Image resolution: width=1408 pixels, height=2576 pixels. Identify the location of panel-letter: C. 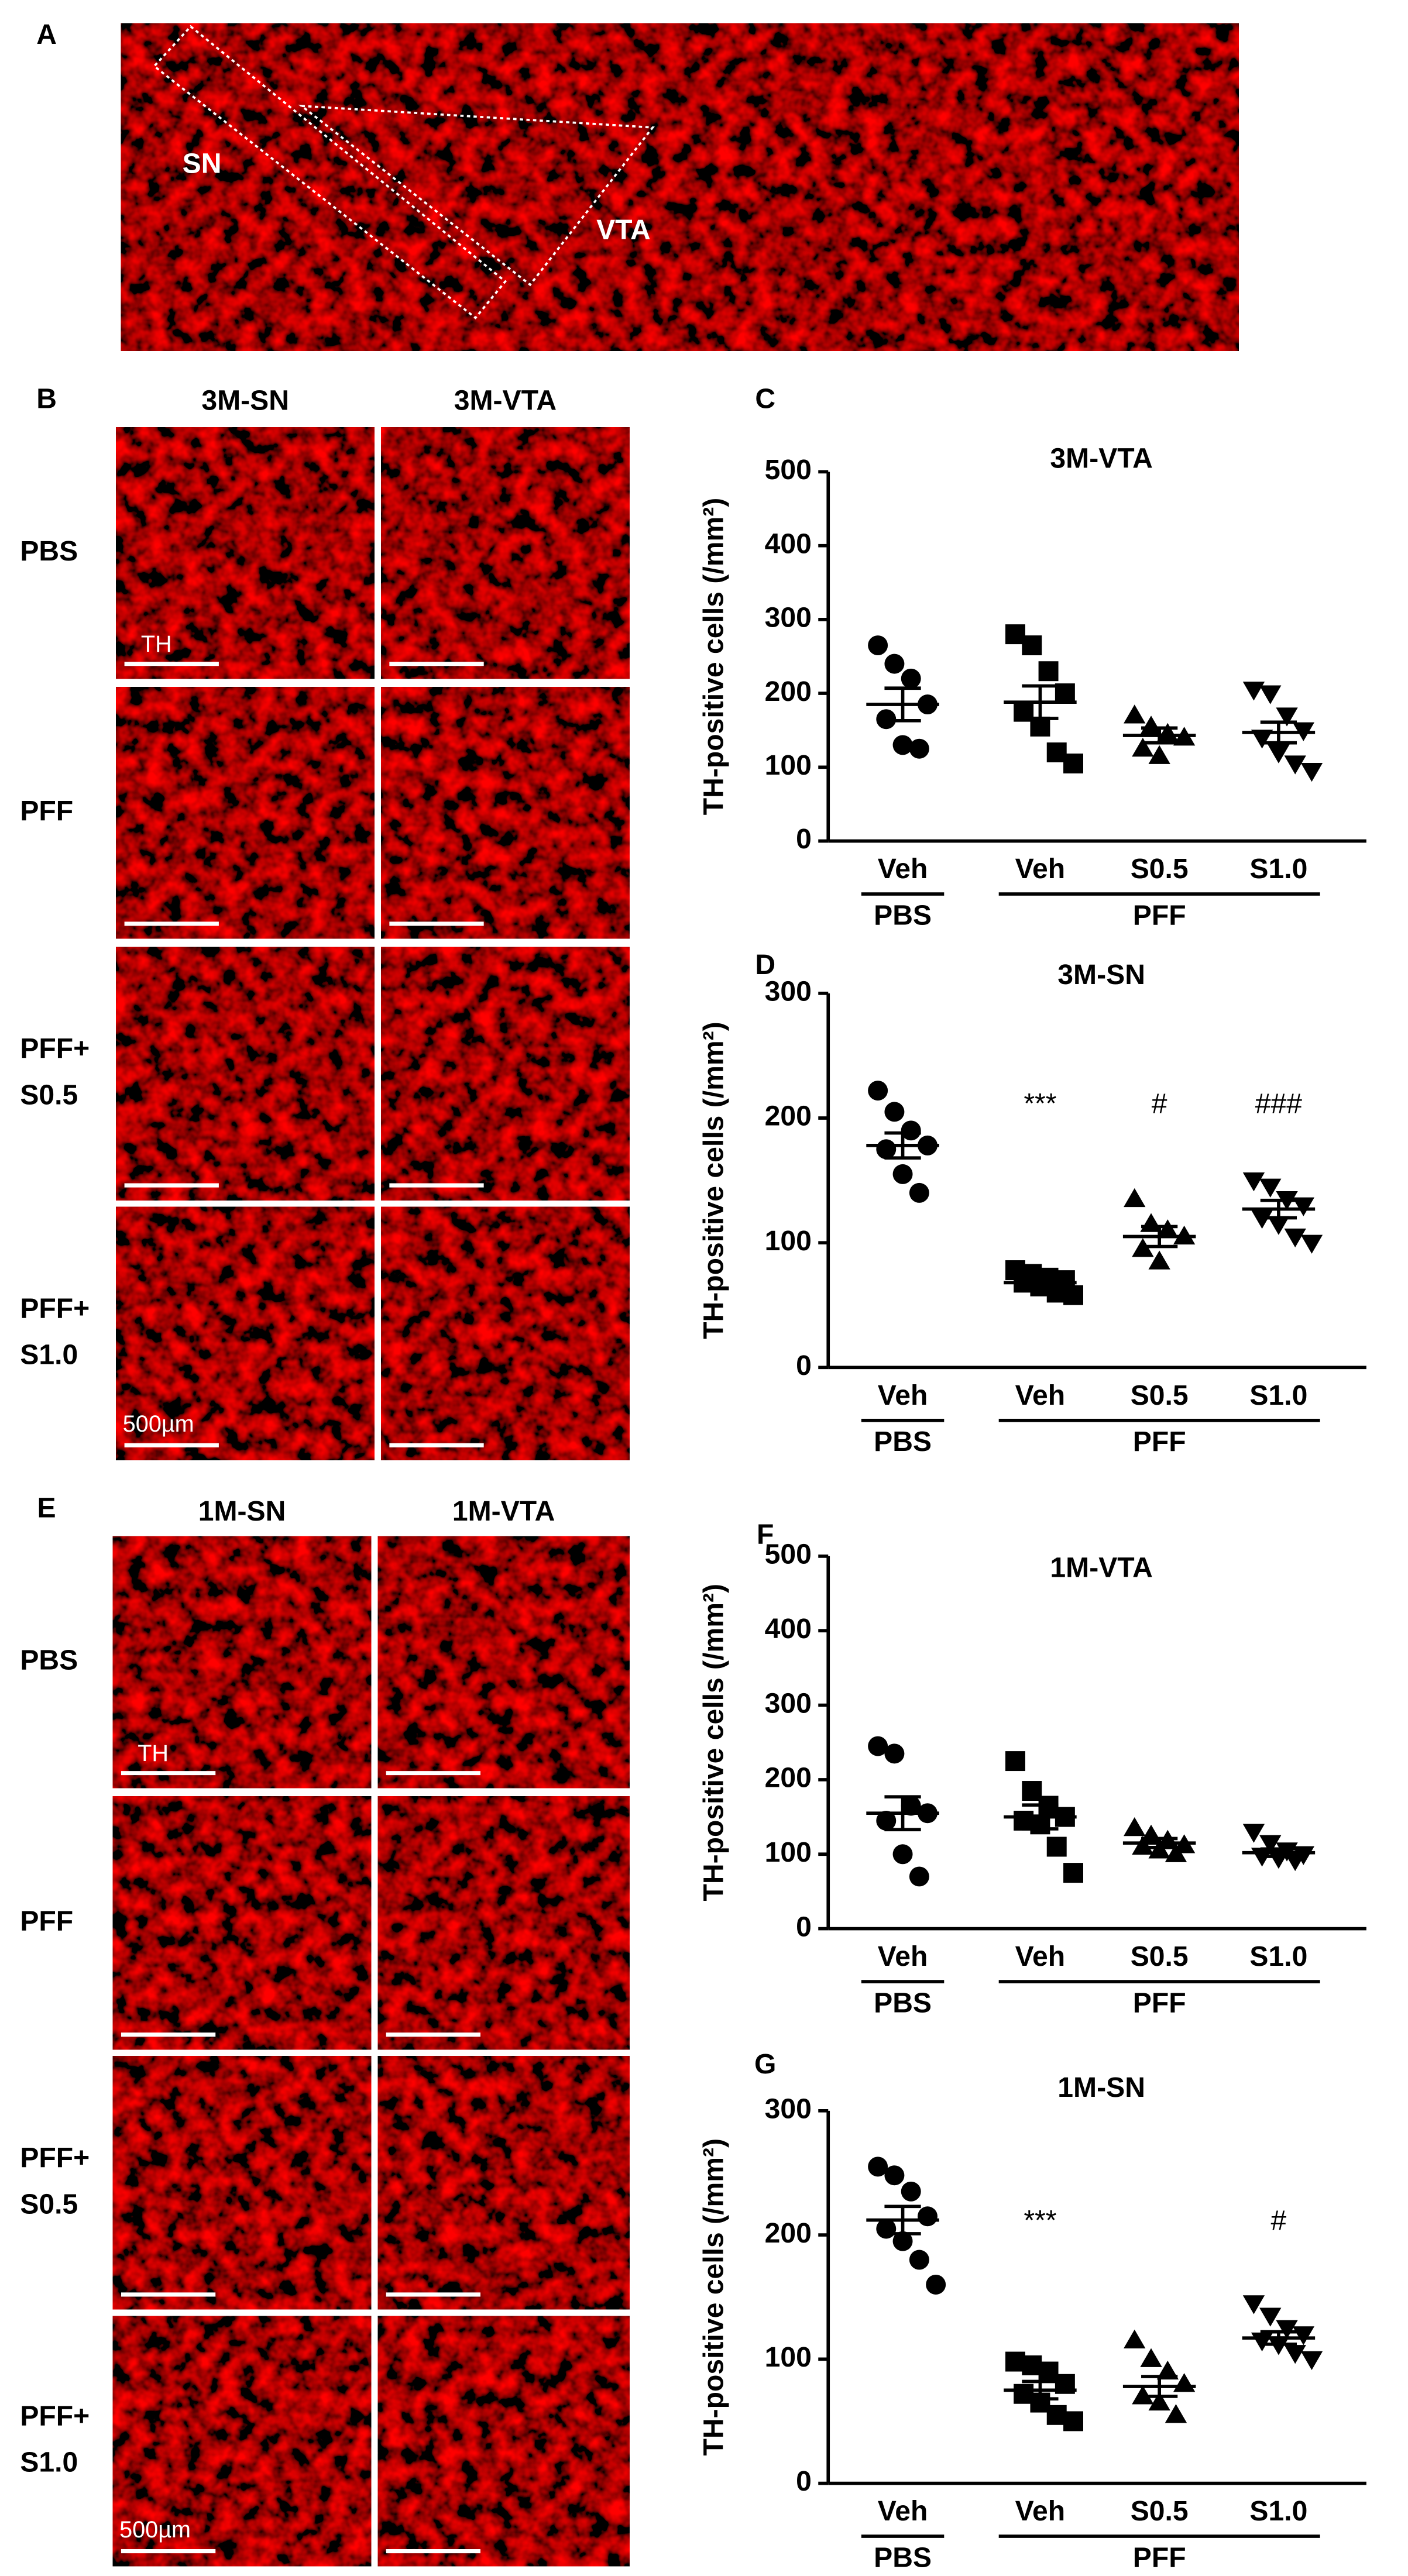
(765, 398).